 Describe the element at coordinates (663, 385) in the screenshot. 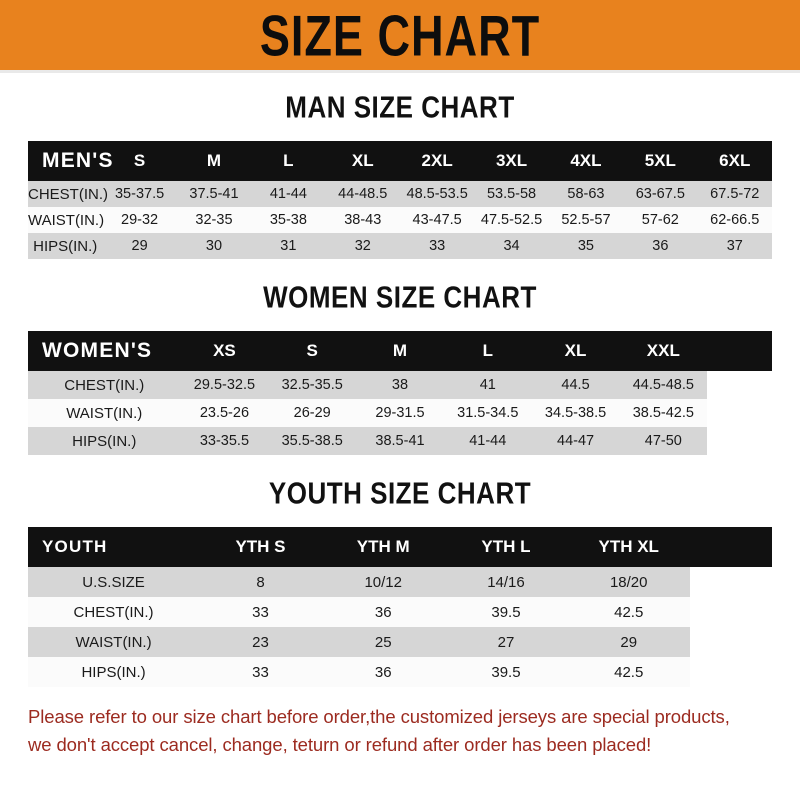

I see `women-chest-xxl: 44.5-48.5` at that location.